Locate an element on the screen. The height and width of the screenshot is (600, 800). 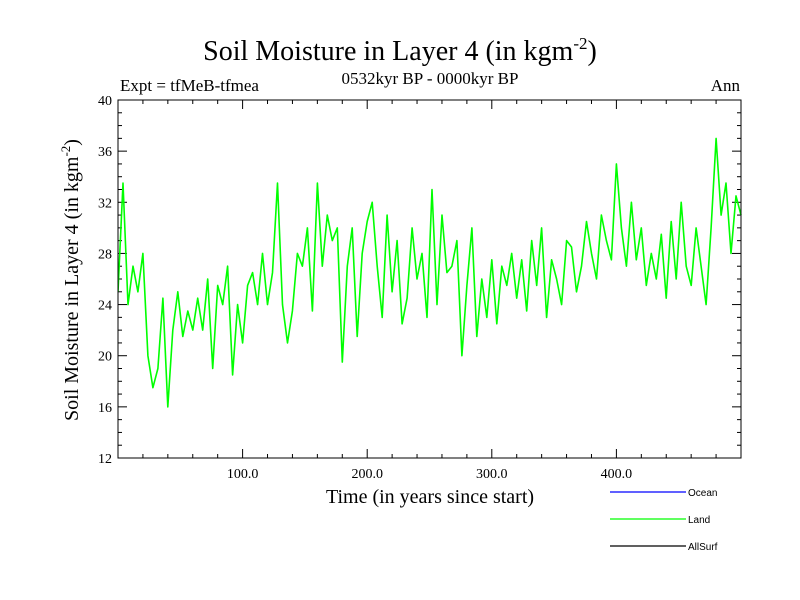
chart-title-main: Soil Moisture in Layer 4 (in kgm is located at coordinates (388, 51).